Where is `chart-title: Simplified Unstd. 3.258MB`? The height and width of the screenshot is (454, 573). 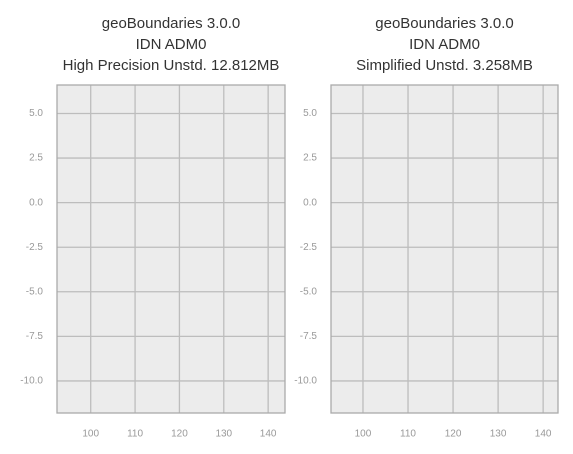
chart-title: Simplified Unstd. 3.258MB is located at coordinates (444, 65).